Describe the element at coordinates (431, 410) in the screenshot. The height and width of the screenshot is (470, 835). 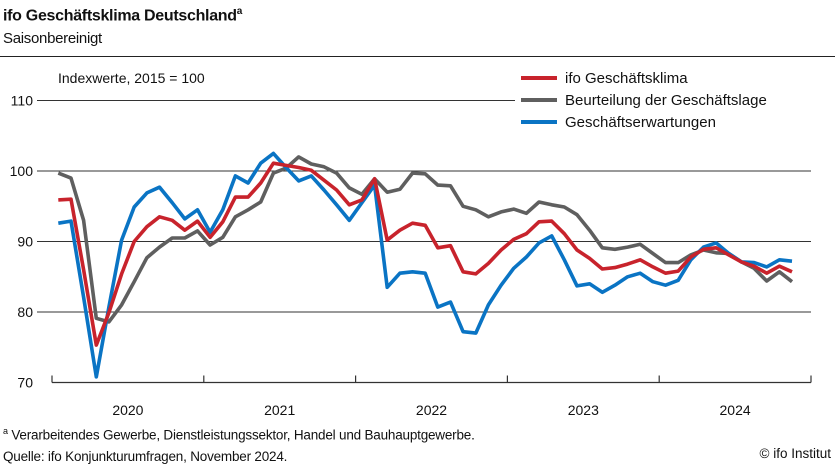
I see `x-tick-label: 2022` at that location.